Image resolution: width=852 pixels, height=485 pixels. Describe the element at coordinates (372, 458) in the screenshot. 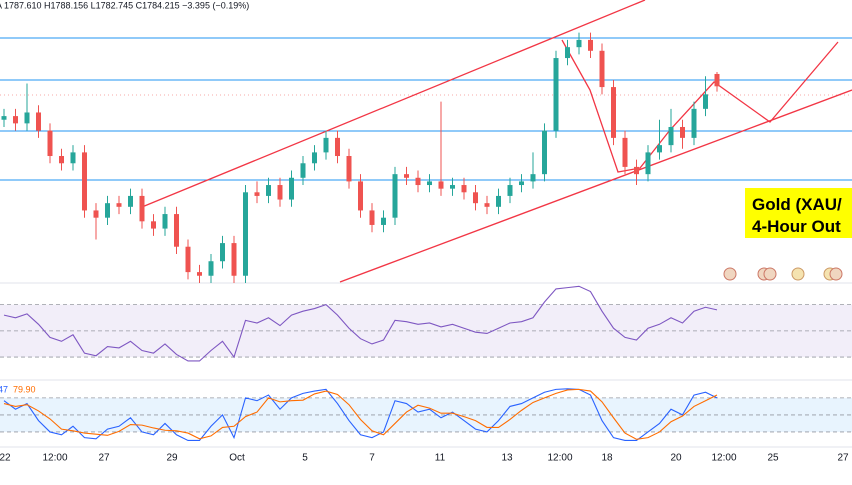

I see `x-tick-label: 7` at that location.